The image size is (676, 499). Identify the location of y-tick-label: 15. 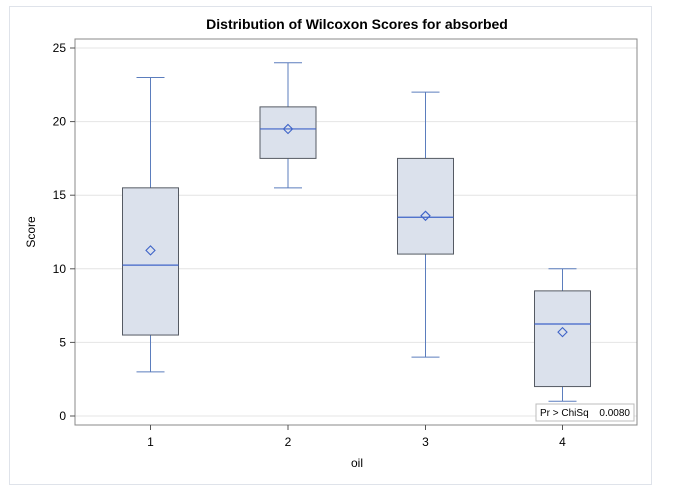
(60, 195).